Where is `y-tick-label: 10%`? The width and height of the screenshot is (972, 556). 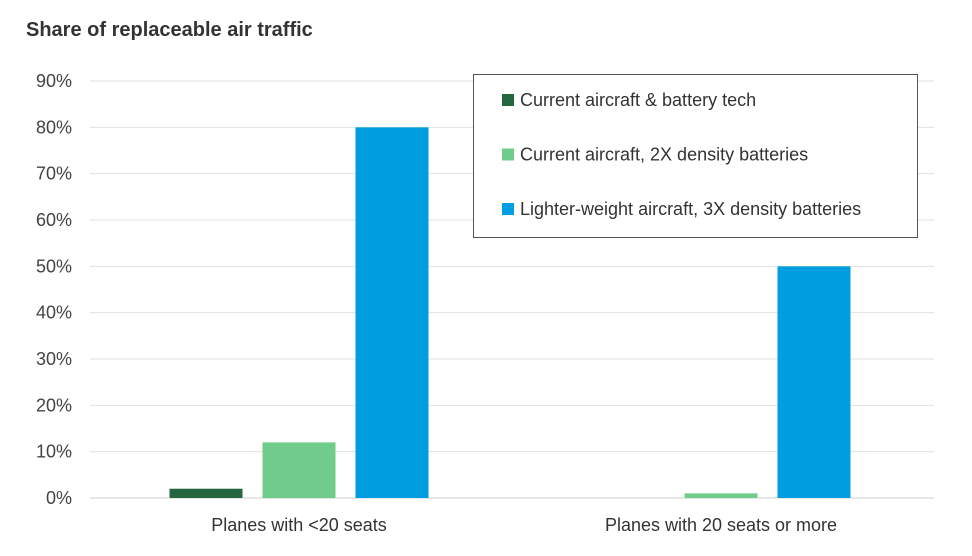
y-tick-label: 10% is located at coordinates (54, 452).